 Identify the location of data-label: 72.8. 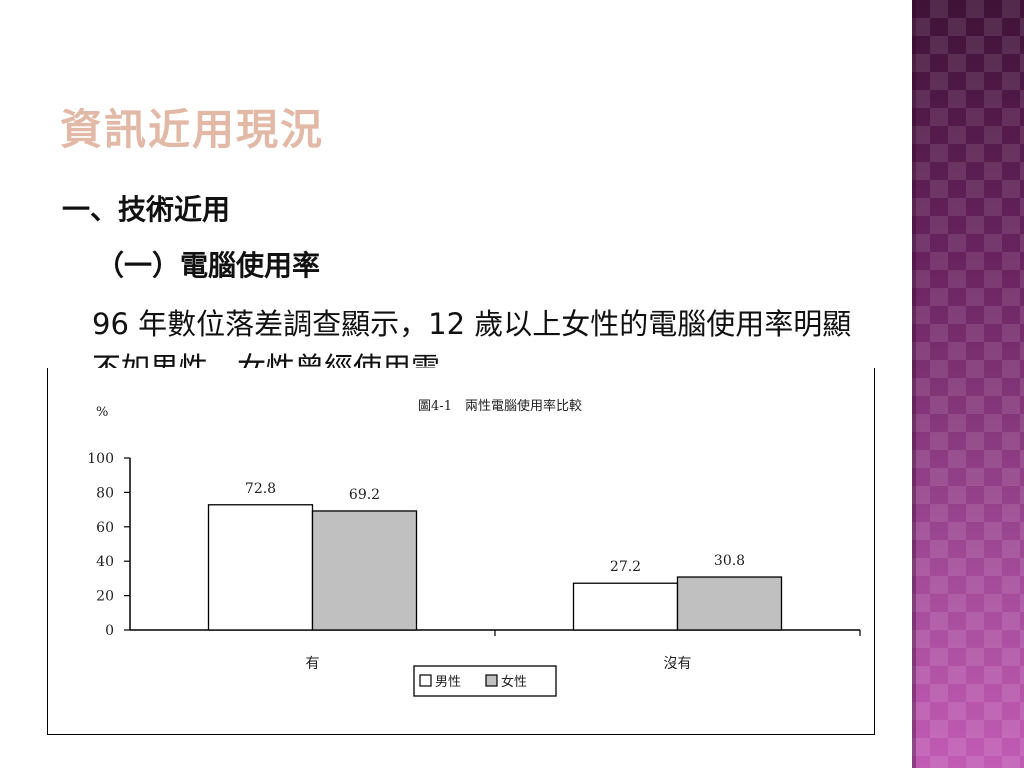
(260, 489).